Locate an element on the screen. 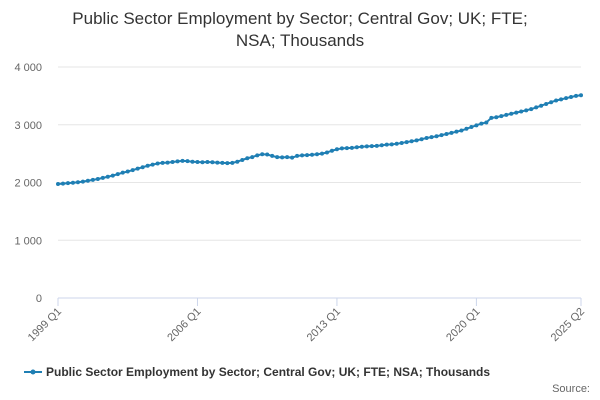  y-tick-label: 2 000 is located at coordinates (28, 184).